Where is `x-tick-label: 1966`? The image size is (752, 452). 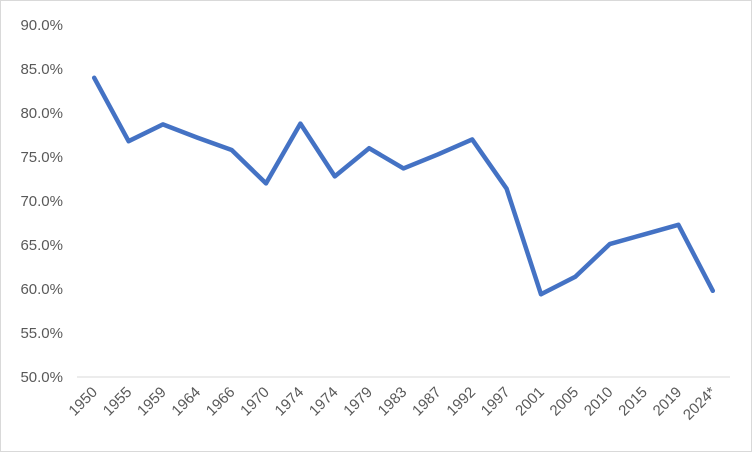
x-tick-label: 1966 is located at coordinates (221, 402).